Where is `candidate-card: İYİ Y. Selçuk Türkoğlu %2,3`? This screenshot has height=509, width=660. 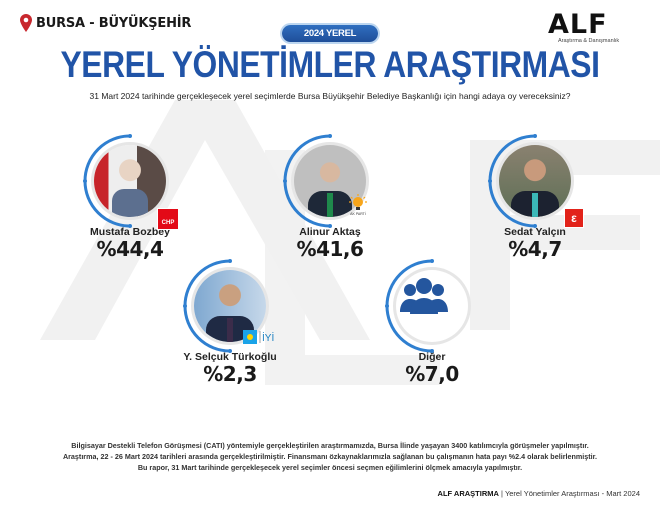 candidate-card: İYİ Y. Selçuk Türkoğlu %2,3 is located at coordinates (230, 322).